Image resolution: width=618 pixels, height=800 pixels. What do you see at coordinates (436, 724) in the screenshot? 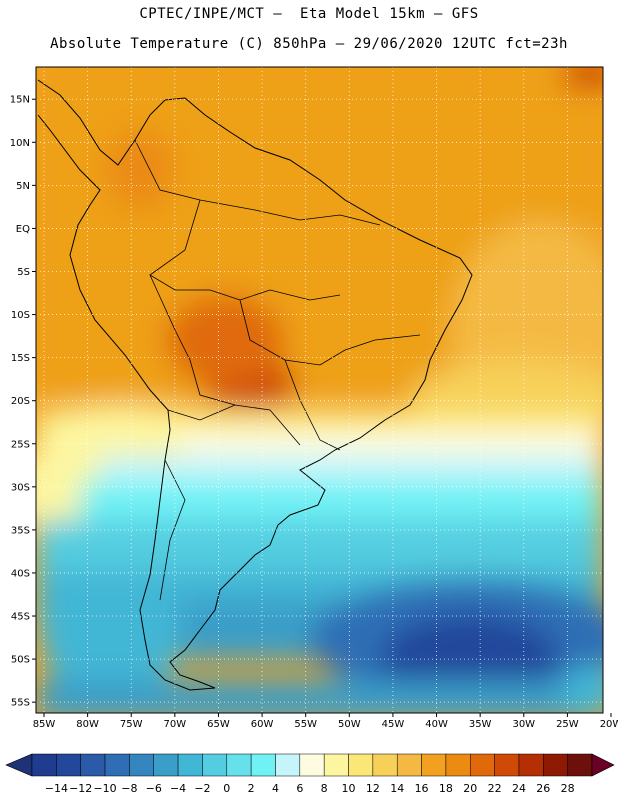
I see `lon-label: 40W` at bounding box center [436, 724].